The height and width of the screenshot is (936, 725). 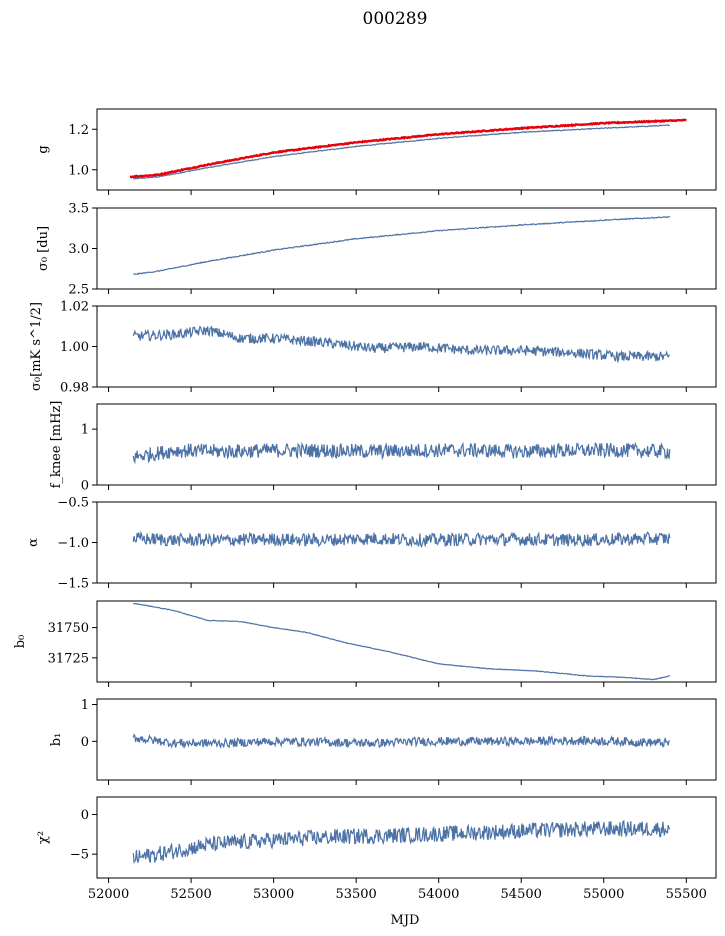 What do you see at coordinates (73, 543) in the screenshot?
I see `y-tick-label-alpha-1: −1.0` at bounding box center [73, 543].